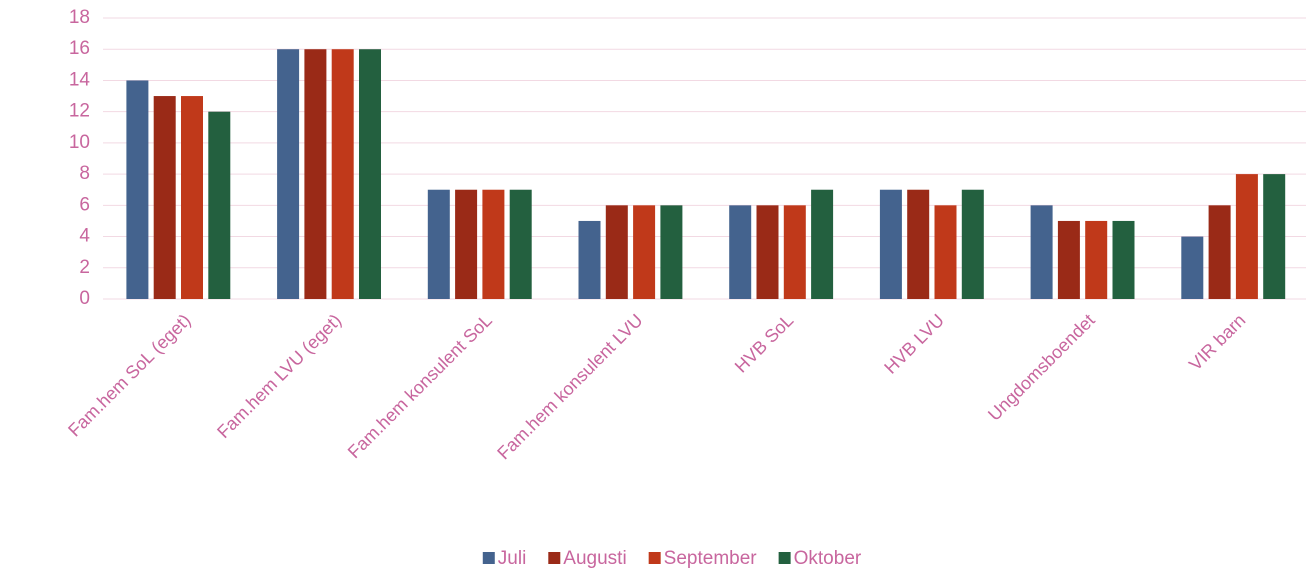 This screenshot has width=1306, height=573. Describe the element at coordinates (84, 267) in the screenshot. I see `y-tick-label: 2` at that location.